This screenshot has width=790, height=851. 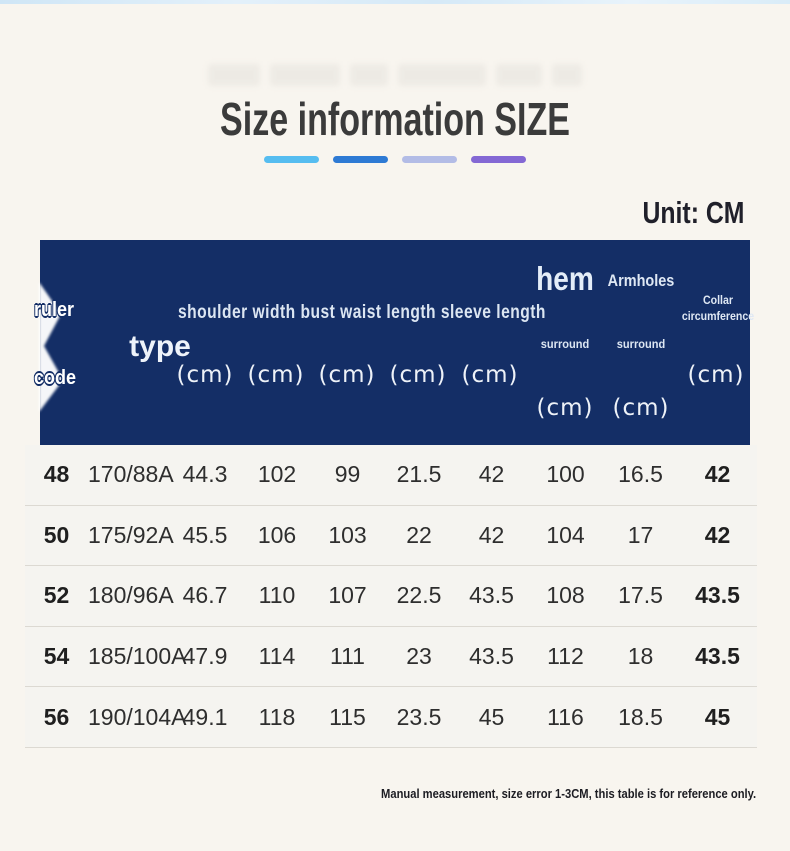 I want to click on collar-header-line1: Collar, so click(x=718, y=301).